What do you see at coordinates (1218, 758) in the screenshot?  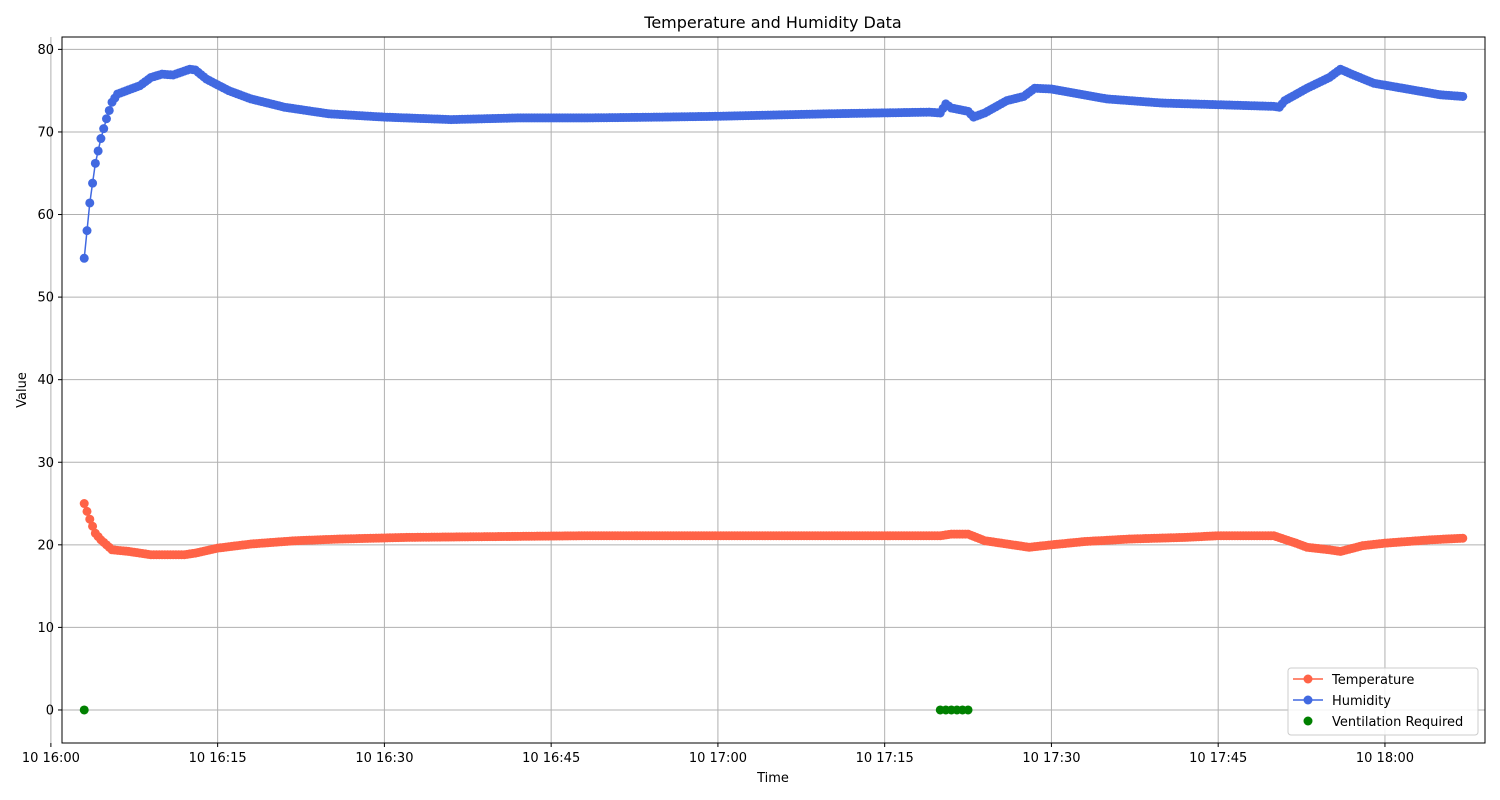 I see `x-tick-label: 10 17:45` at bounding box center [1218, 758].